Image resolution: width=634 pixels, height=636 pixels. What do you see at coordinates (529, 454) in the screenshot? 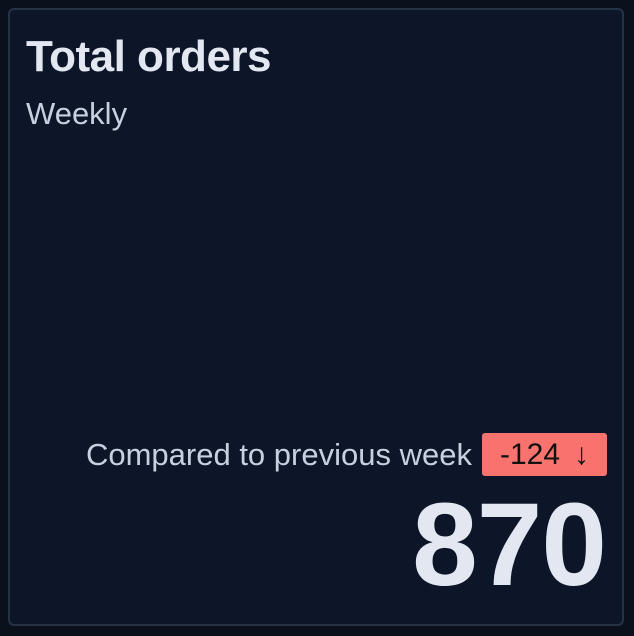
I see `delta-value: -124` at bounding box center [529, 454].